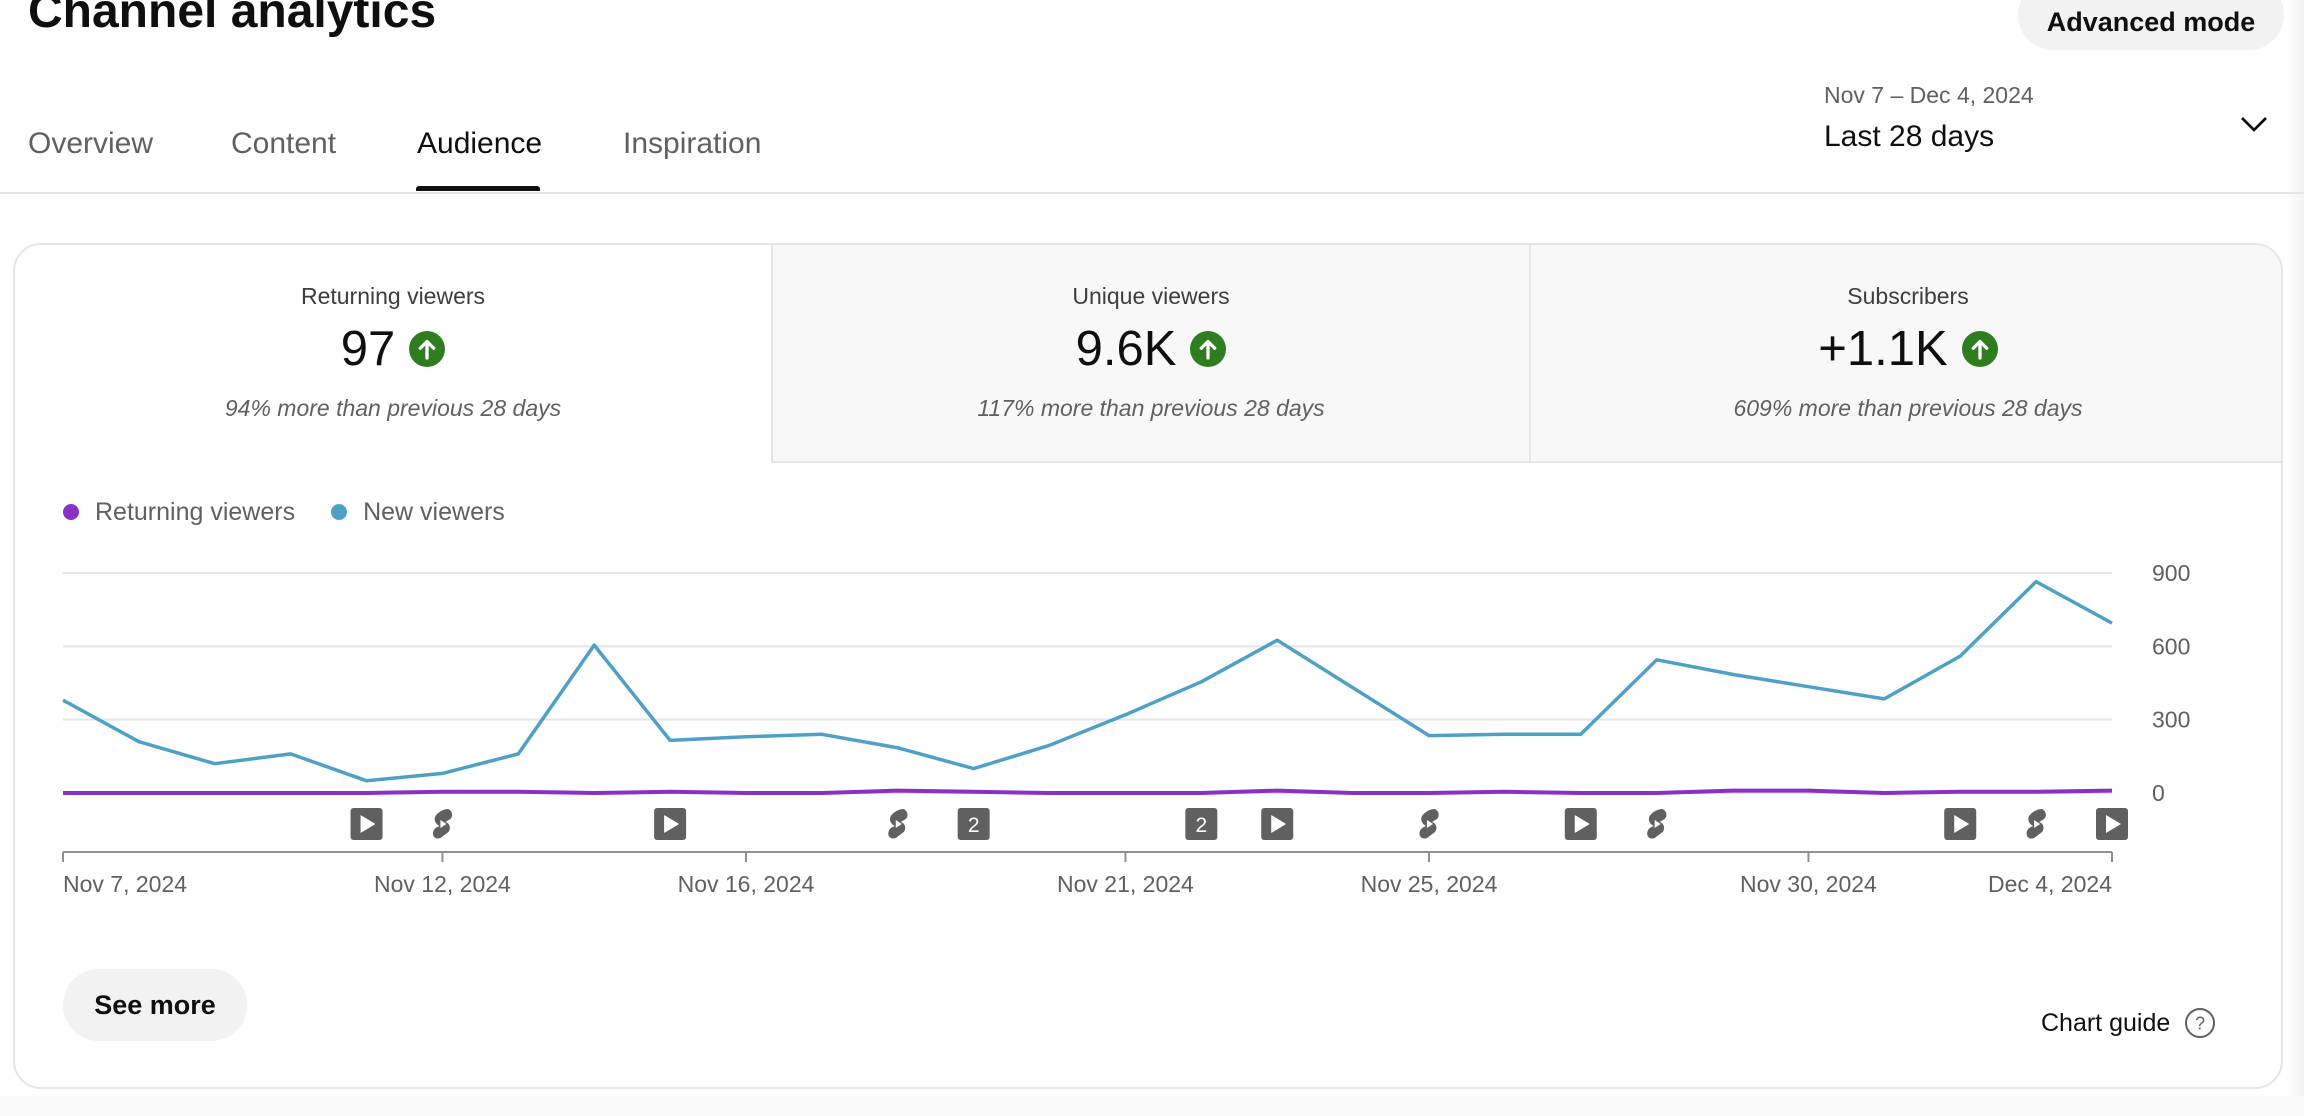 The height and width of the screenshot is (1116, 2304). I want to click on x-tick-label: Nov 7, 2024, so click(125, 884).